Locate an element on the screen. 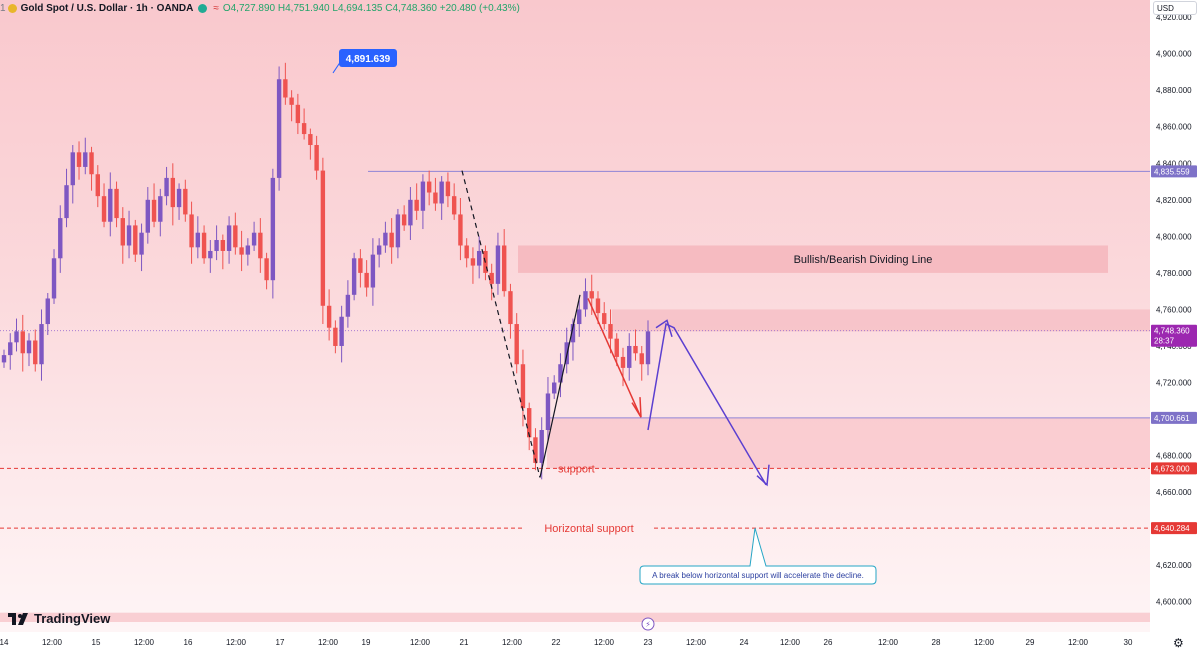  currency-button: USD is located at coordinates (1175, 8).